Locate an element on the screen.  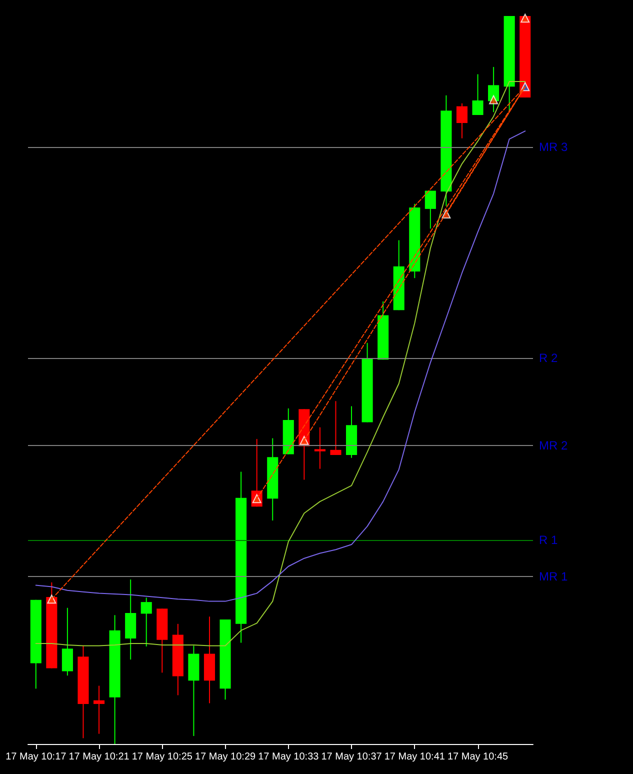
ref-line-label: MR 2 is located at coordinates (553, 445).